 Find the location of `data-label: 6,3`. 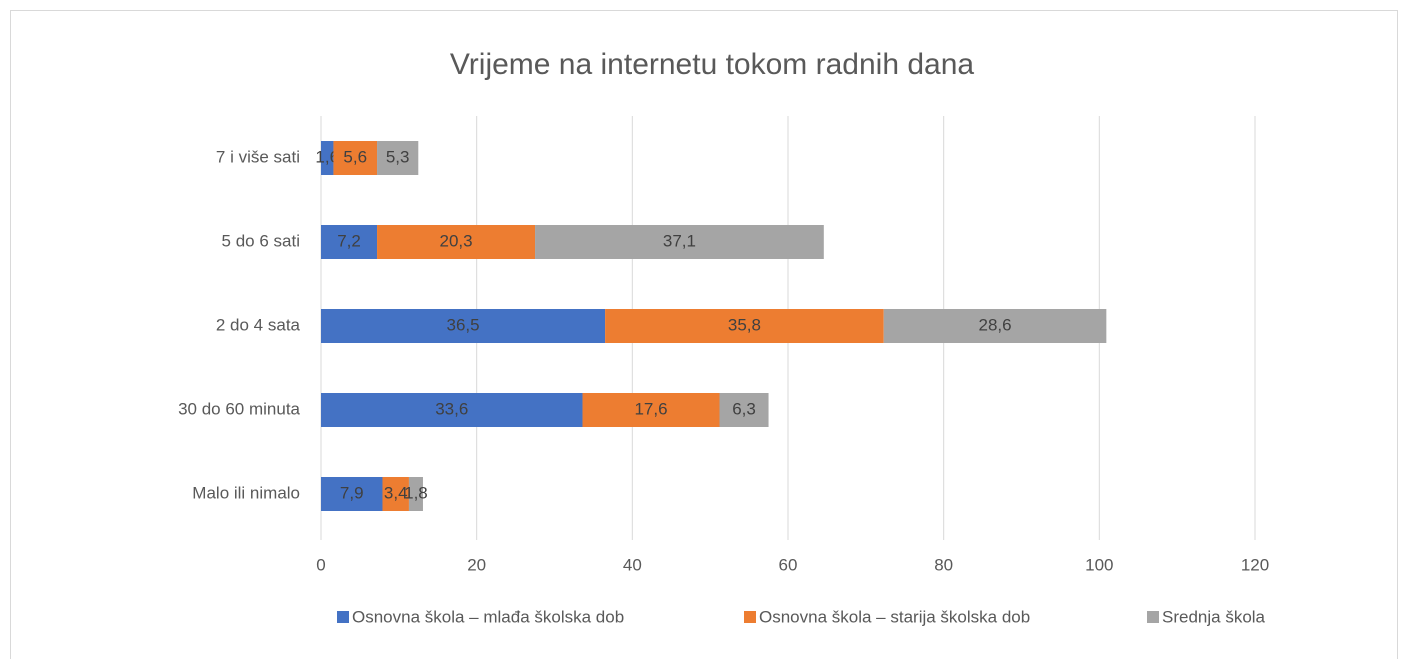

data-label: 6,3 is located at coordinates (744, 408).